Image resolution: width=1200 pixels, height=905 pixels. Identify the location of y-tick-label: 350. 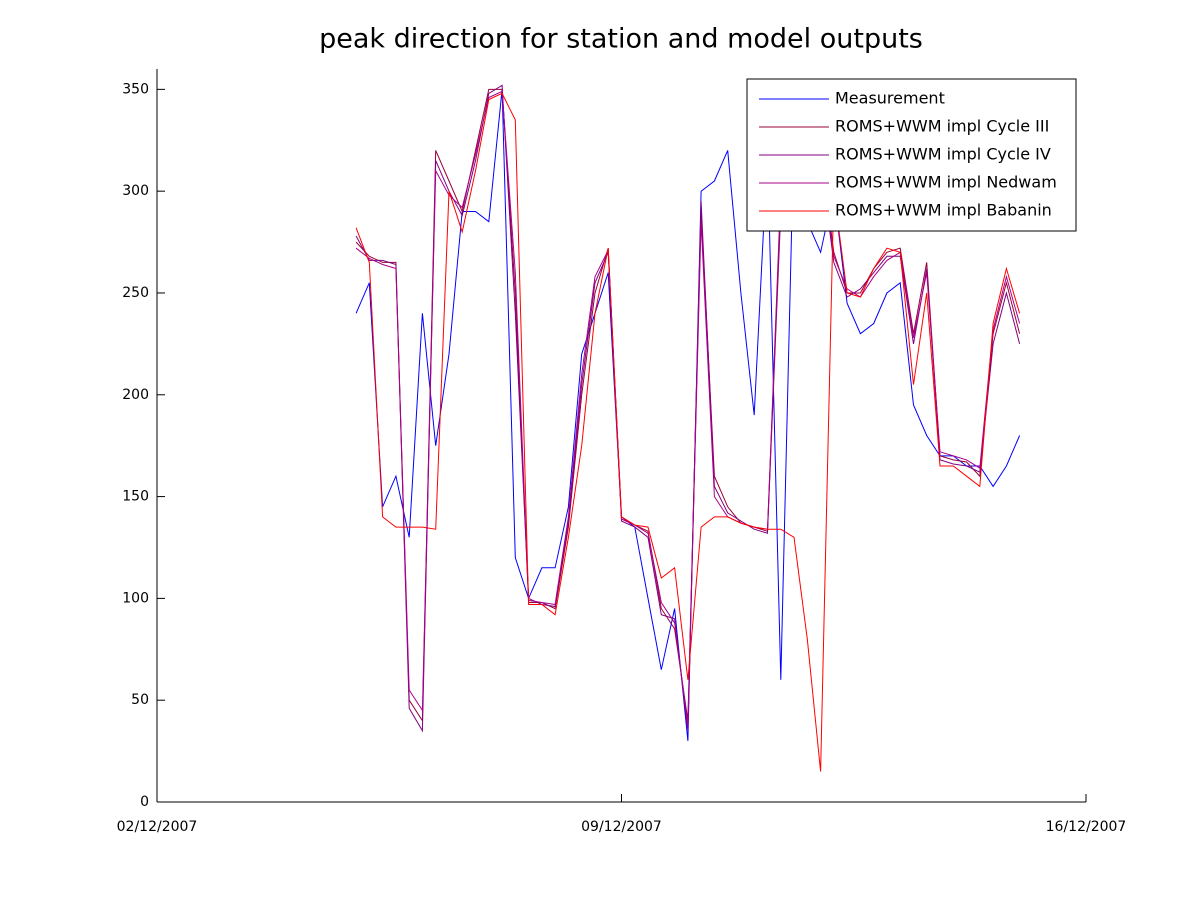
(135, 89).